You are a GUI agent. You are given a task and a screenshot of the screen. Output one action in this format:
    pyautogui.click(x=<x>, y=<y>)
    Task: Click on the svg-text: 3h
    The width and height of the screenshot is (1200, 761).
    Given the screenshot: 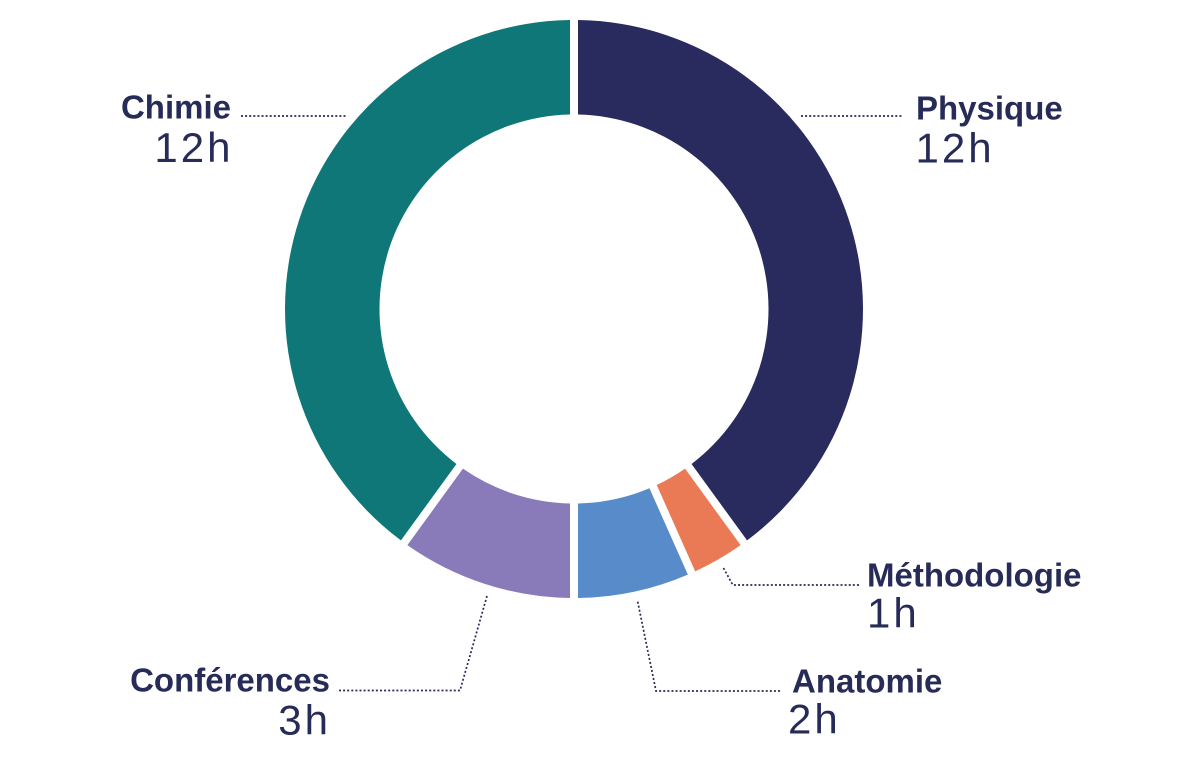 What is the action you would take?
    pyautogui.click(x=304, y=720)
    